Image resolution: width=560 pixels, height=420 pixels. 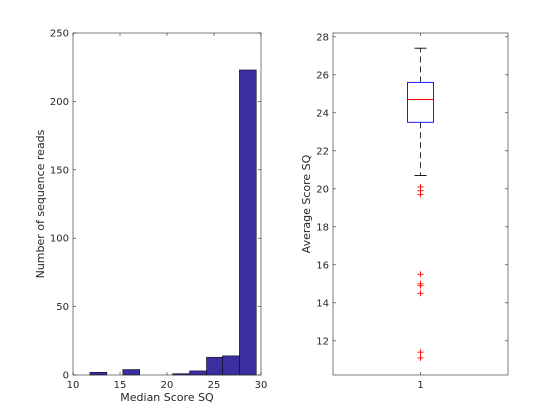 I want to click on y-tick-label: 18, so click(x=322, y=227).